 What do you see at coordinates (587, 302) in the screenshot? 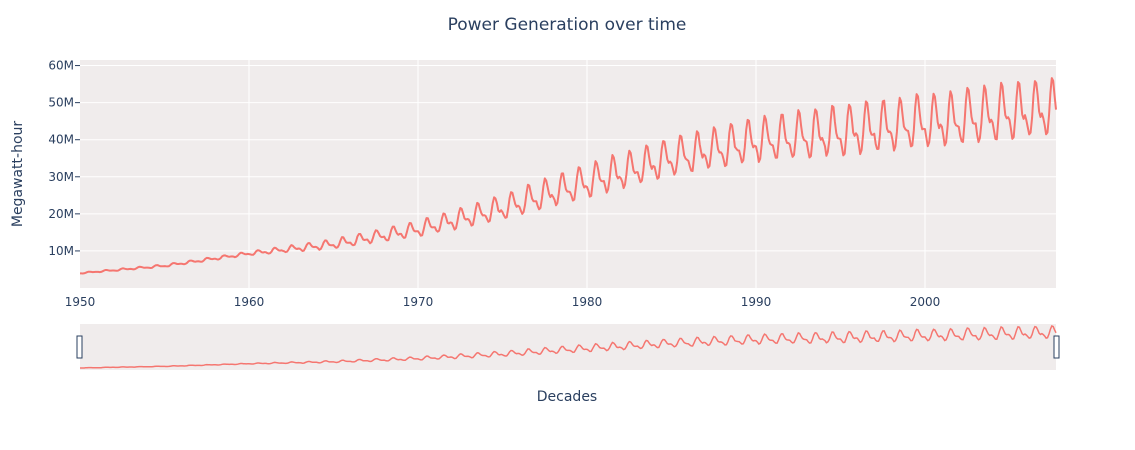
I see `x-tick-label: 1980` at bounding box center [587, 302].